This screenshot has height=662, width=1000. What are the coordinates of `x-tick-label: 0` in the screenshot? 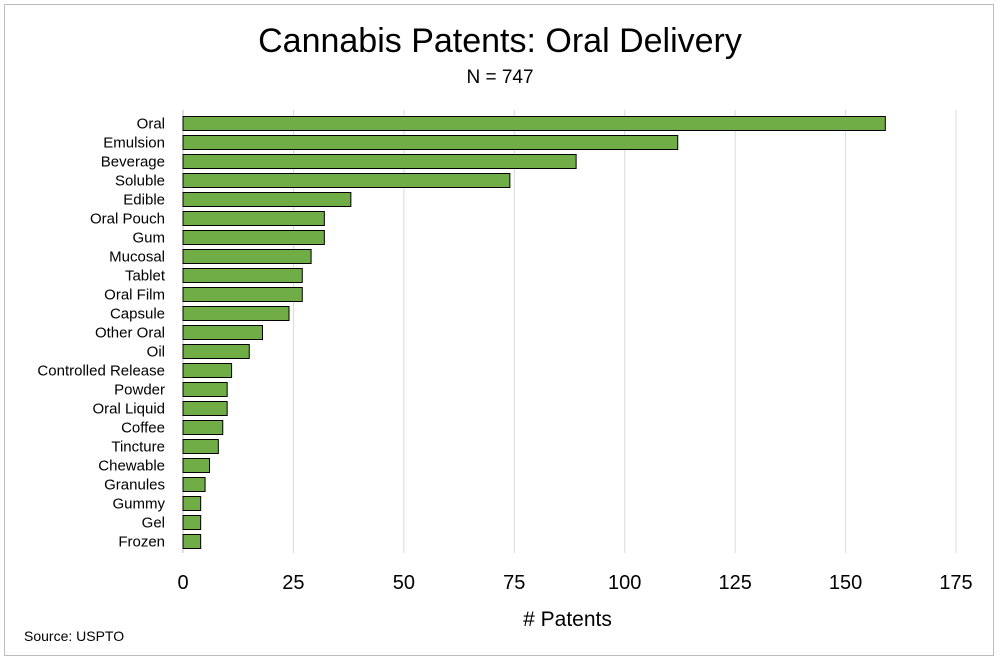 It's located at (182, 583).